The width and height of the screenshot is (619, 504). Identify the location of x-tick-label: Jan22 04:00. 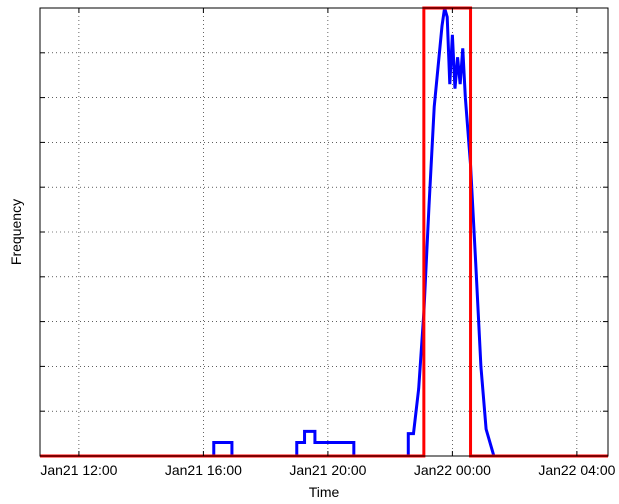
(576, 470).